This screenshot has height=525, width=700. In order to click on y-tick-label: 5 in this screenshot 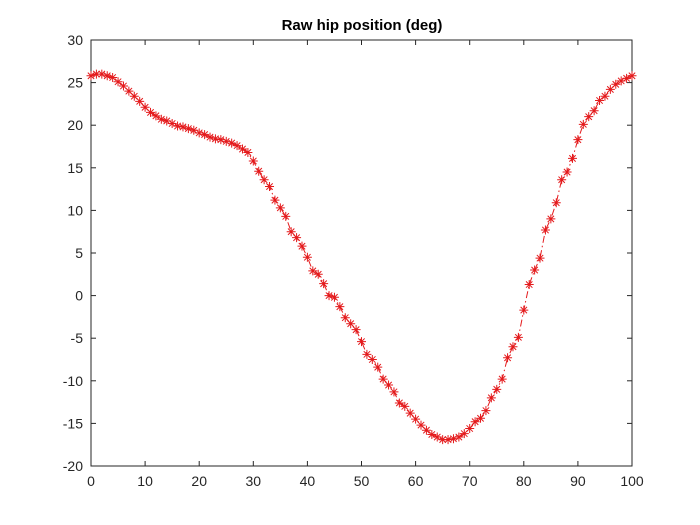, I will do `click(79, 253)`.